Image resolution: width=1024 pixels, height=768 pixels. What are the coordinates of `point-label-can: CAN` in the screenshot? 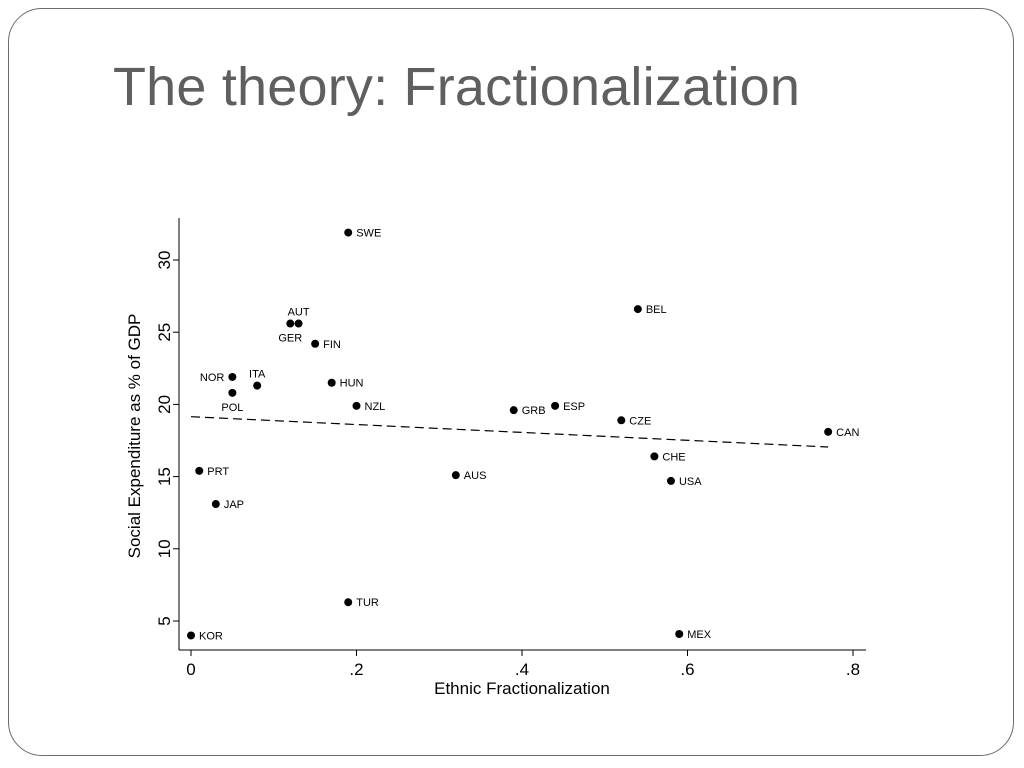 It's located at (847, 433).